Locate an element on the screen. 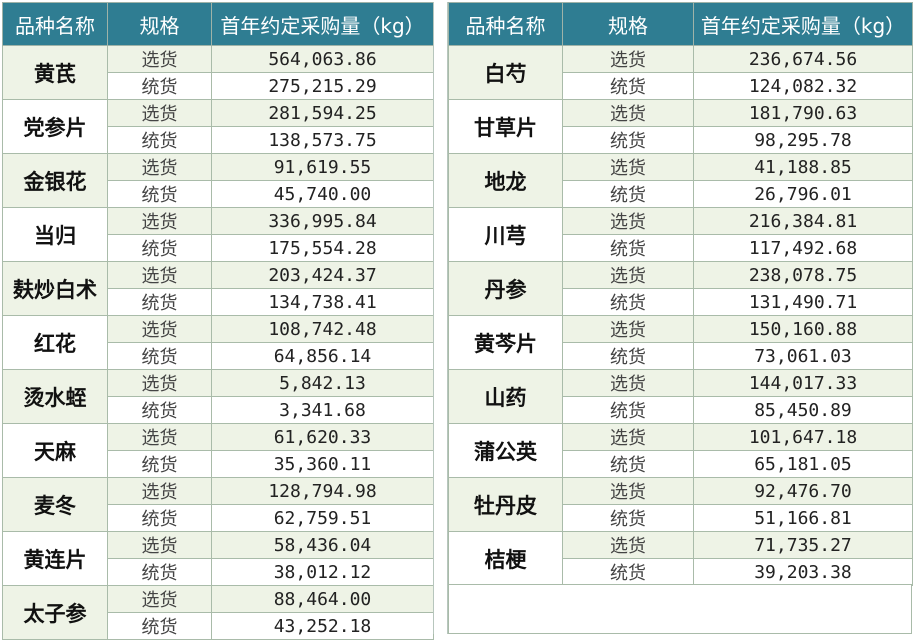  variety-name: 黄芩片 is located at coordinates (505, 342).